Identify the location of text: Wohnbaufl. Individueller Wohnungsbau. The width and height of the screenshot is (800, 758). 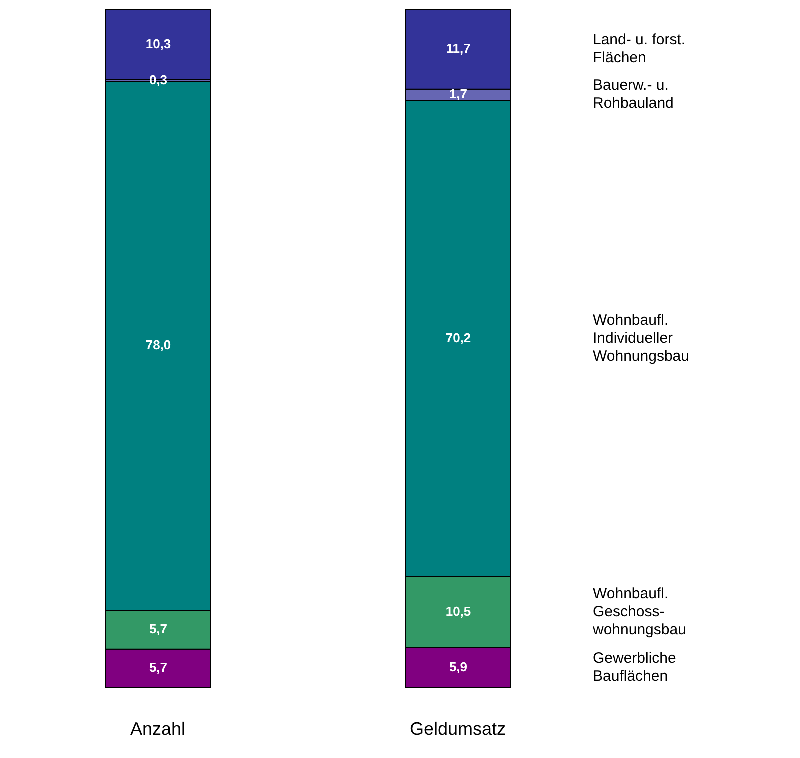
(641, 338).